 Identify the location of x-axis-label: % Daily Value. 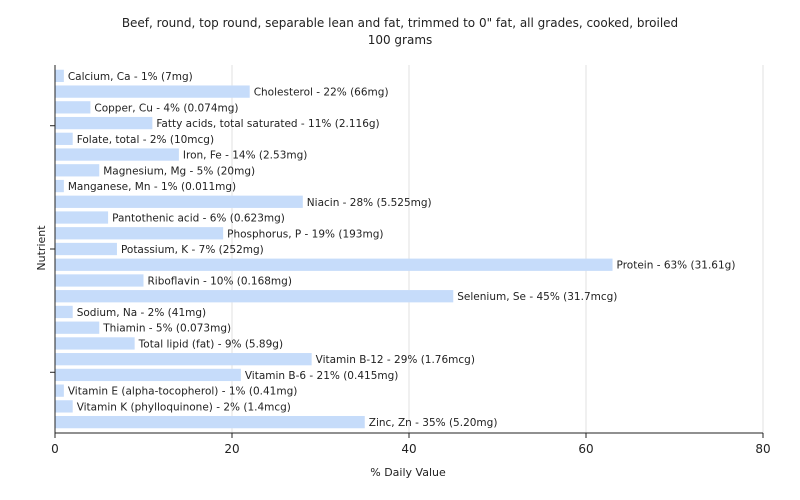
(408, 472).